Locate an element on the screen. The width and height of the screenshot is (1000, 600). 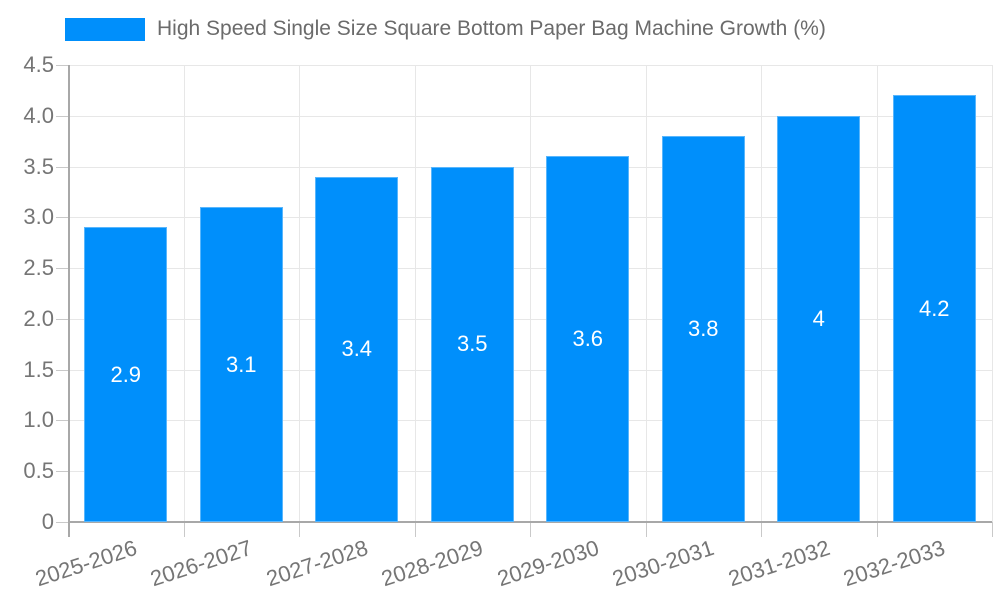
y-axis-label: 4.5 is located at coordinates (38, 64).